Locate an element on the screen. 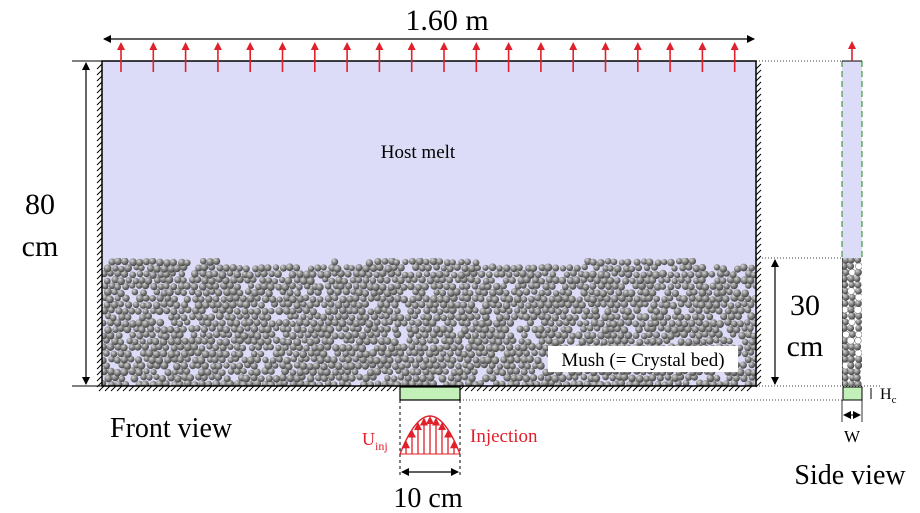 The image size is (920, 513). width-label: 1.60 m is located at coordinates (446, 20).